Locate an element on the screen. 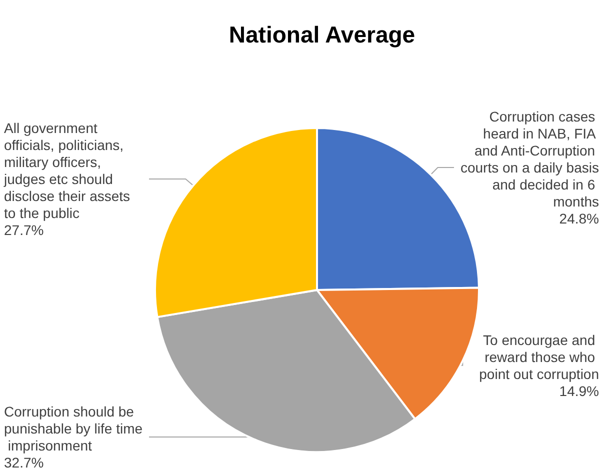 This screenshot has width=603, height=472. data-label: 24.8% is located at coordinates (579, 218).